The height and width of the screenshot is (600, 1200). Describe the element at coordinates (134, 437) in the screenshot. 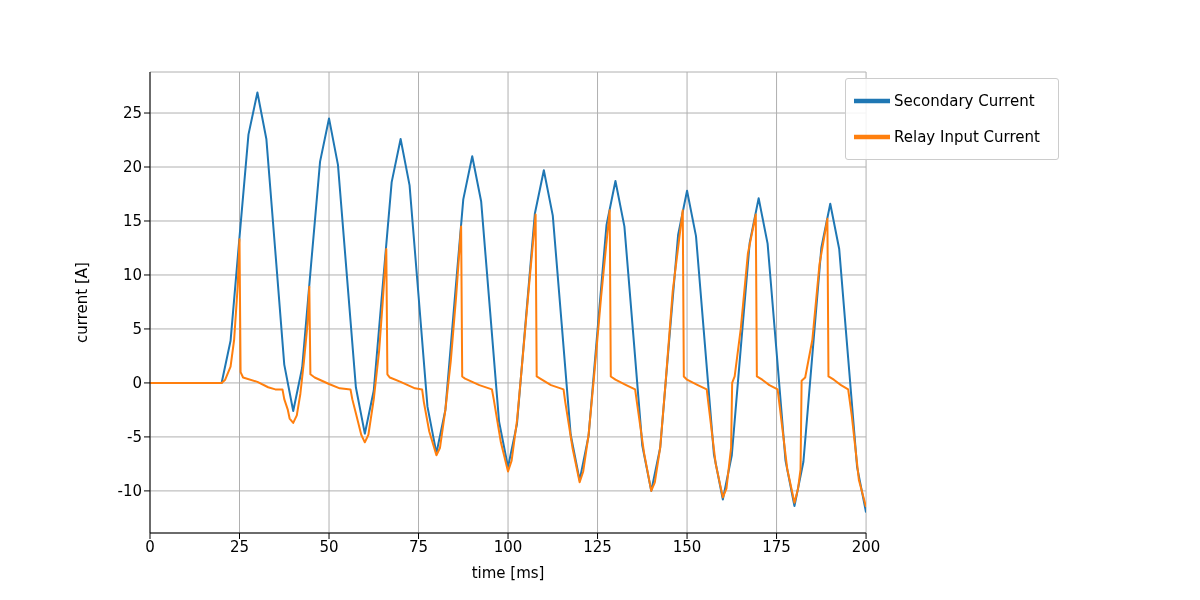

I see `y-tick-label: -5` at that location.